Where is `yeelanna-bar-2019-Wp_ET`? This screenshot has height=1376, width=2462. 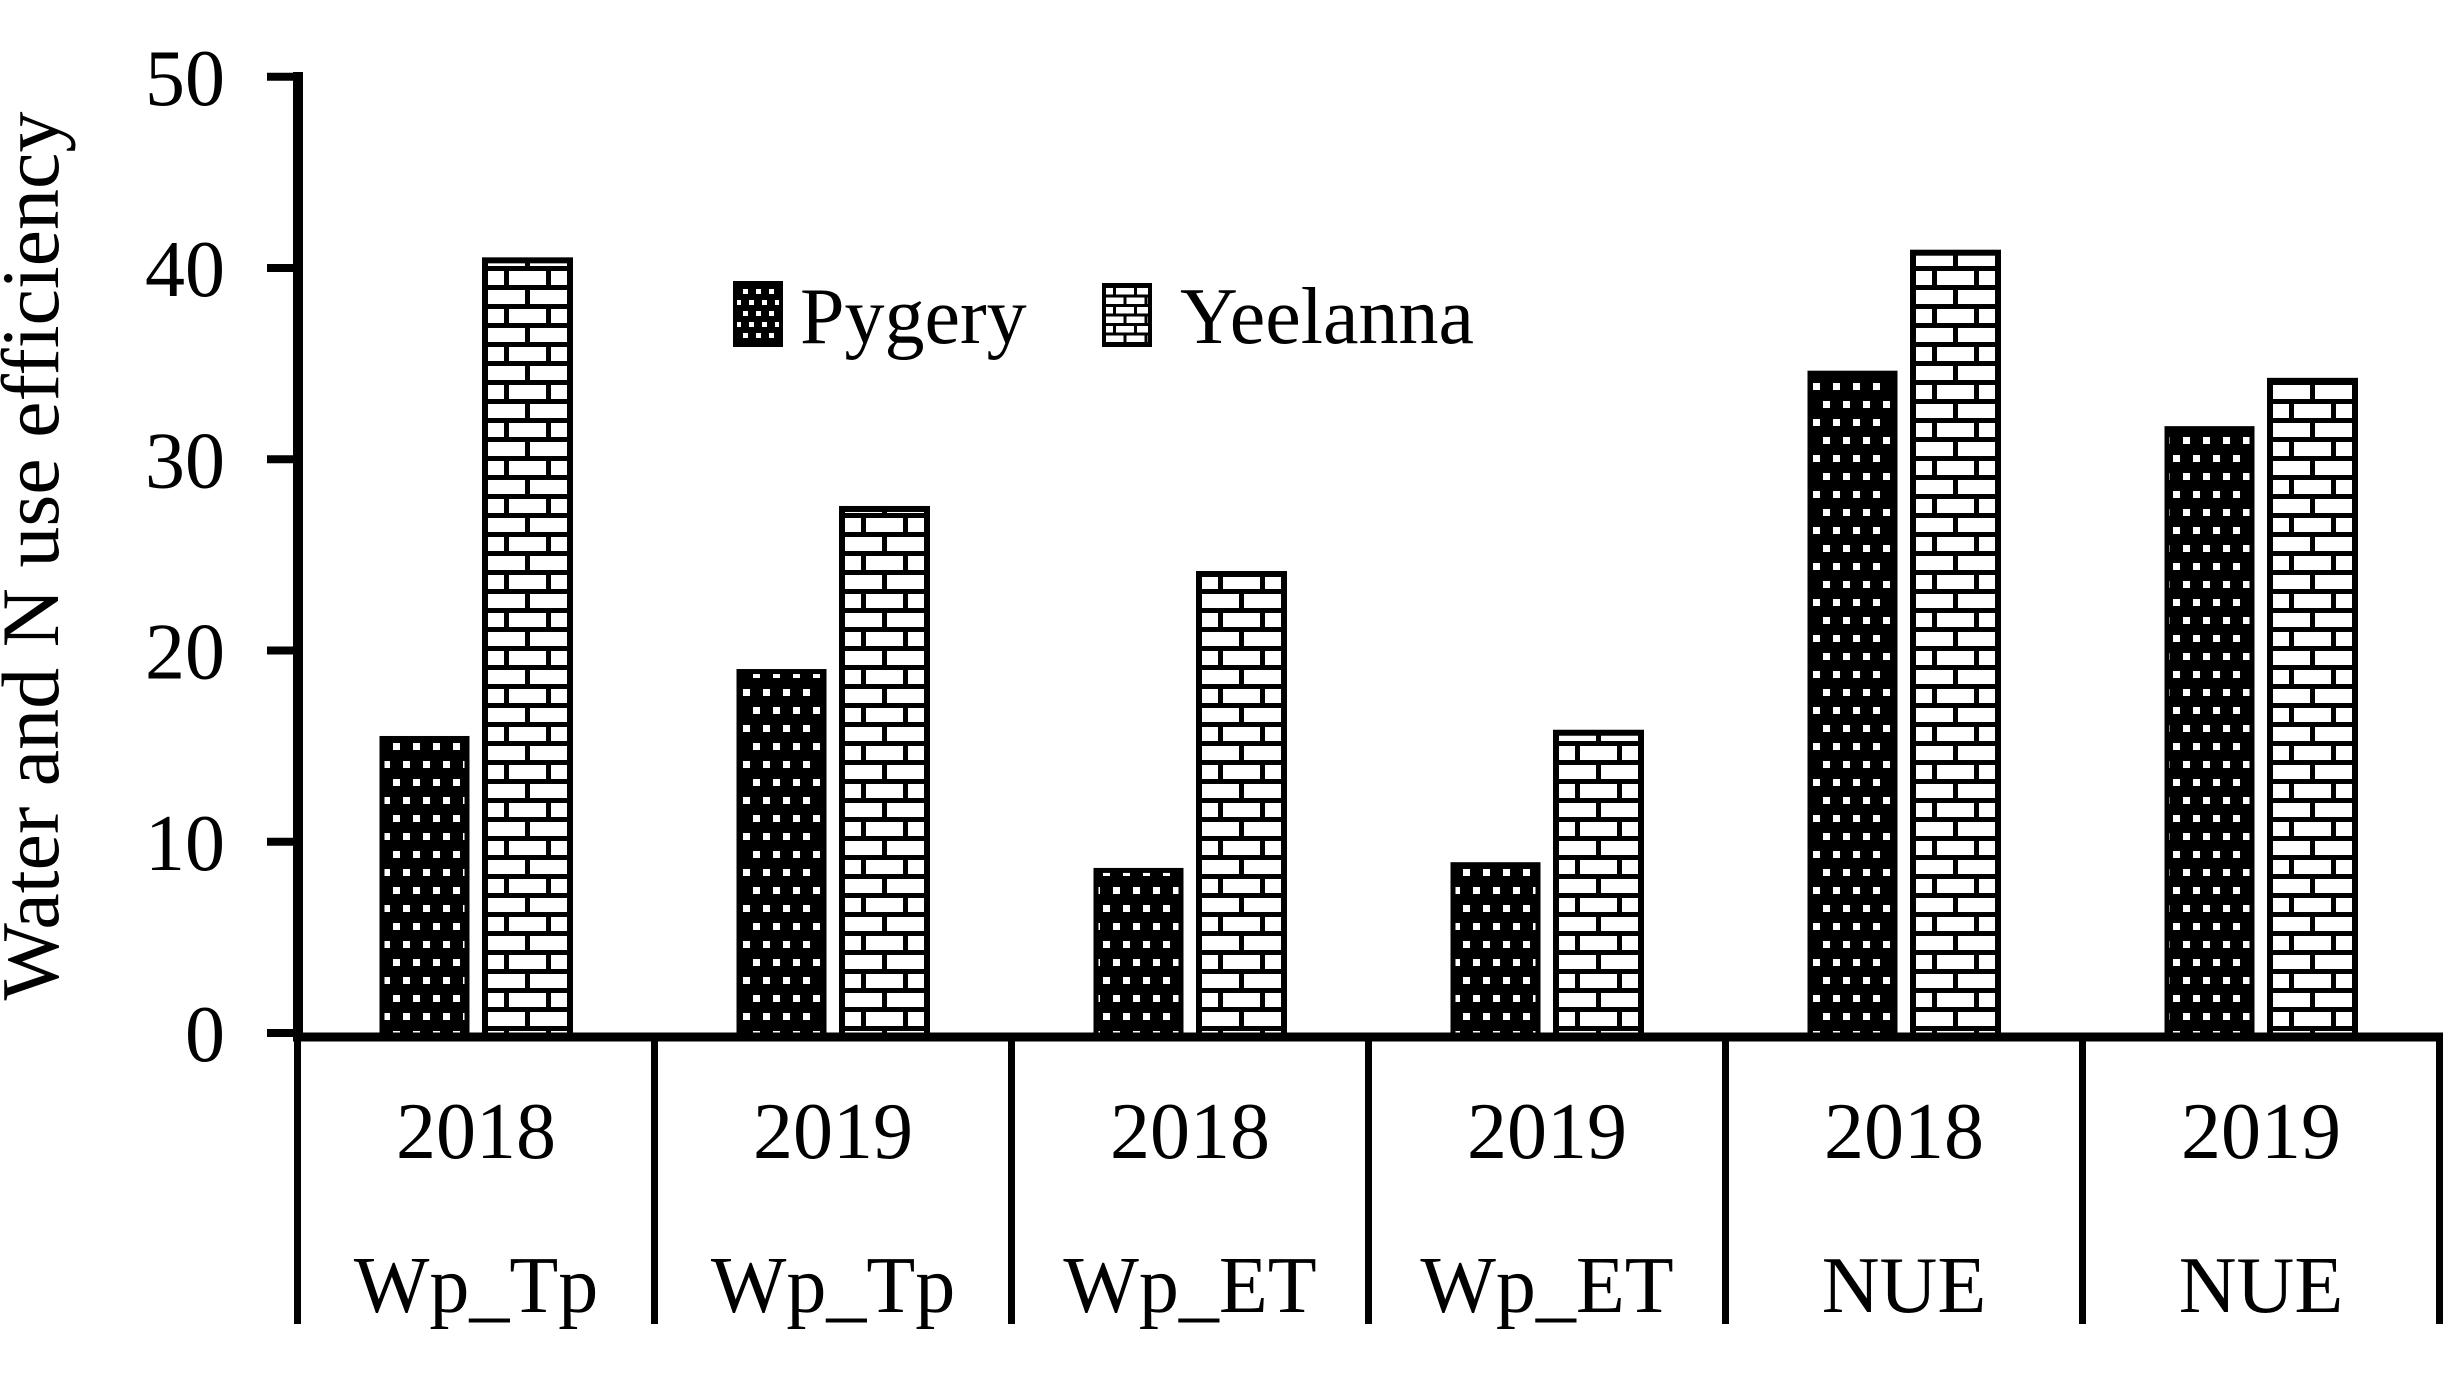
yeelanna-bar-2019-Wp_ET is located at coordinates (1598, 884).